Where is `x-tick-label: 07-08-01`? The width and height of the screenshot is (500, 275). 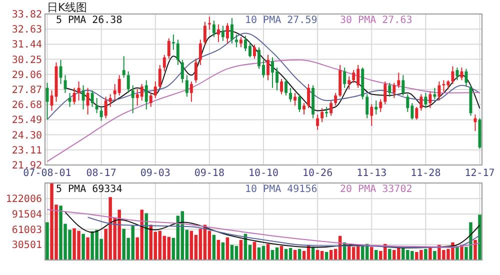 x-tick-label: 07-08-01 is located at coordinates (47, 173).